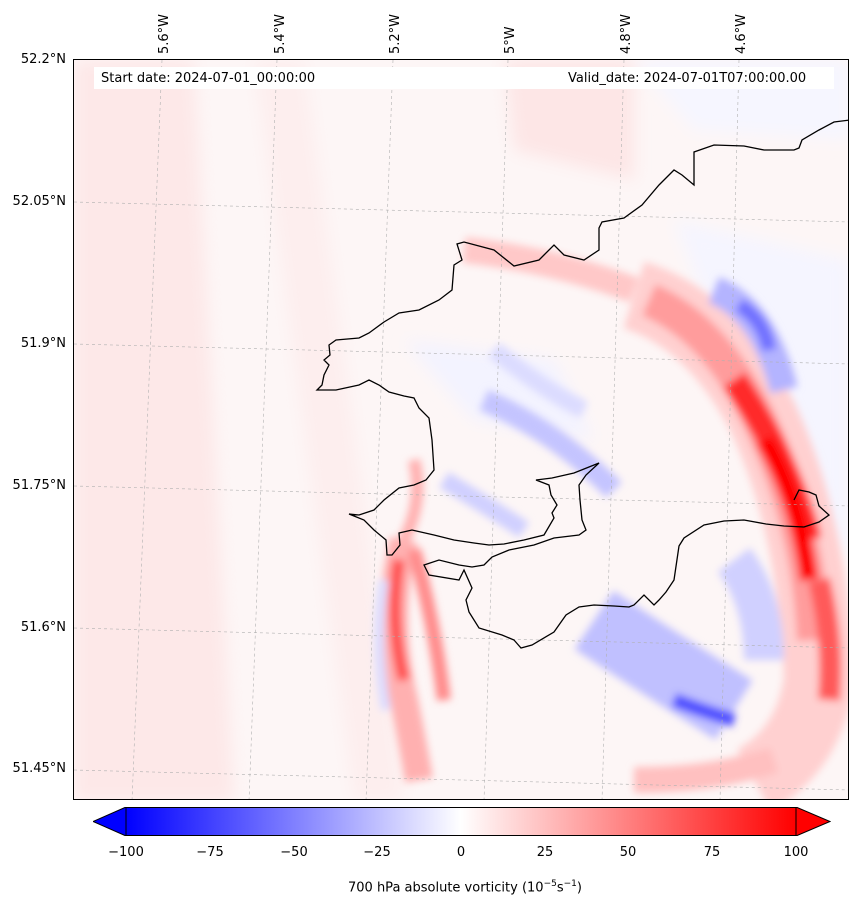  I want to click on colorbar-min-extend, so click(110, 821).